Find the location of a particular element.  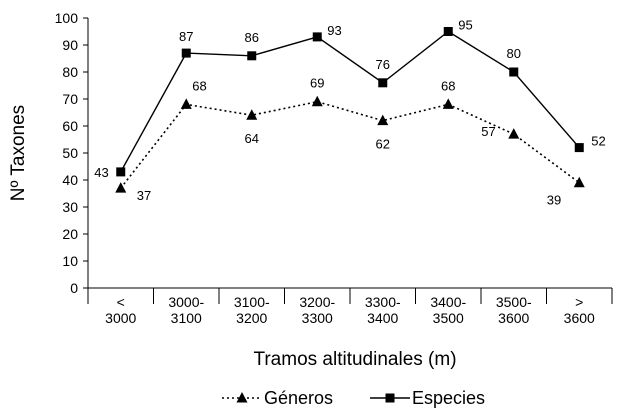

data-label: 80 is located at coordinates (514, 53).